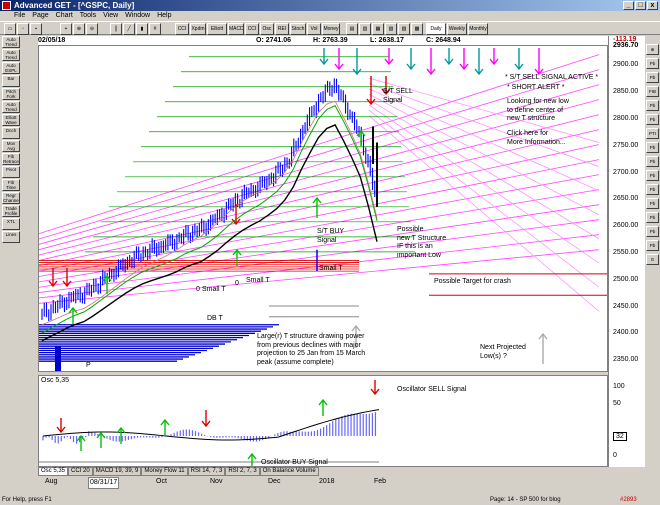 The height and width of the screenshot is (505, 660). What do you see at coordinates (628, 5) in the screenshot?
I see `minimize-button: _` at bounding box center [628, 5].